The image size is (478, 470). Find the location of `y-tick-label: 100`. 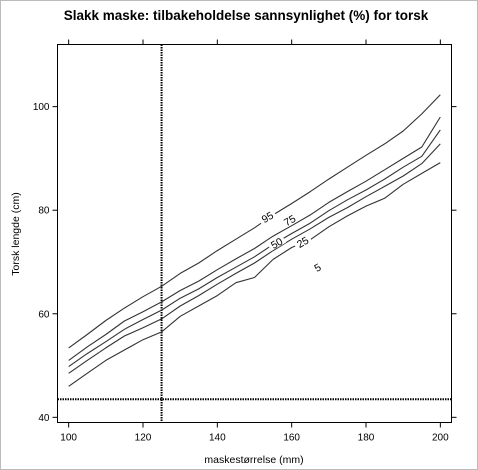

y-tick-label: 100 is located at coordinates (41, 107).